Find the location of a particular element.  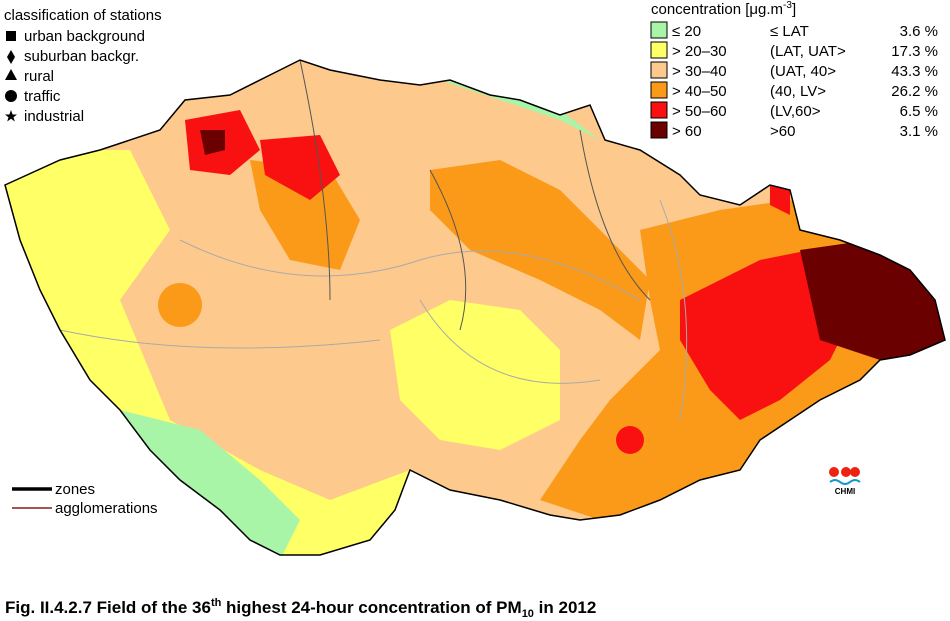

station-type: suburban backgr. is located at coordinates (81, 56).